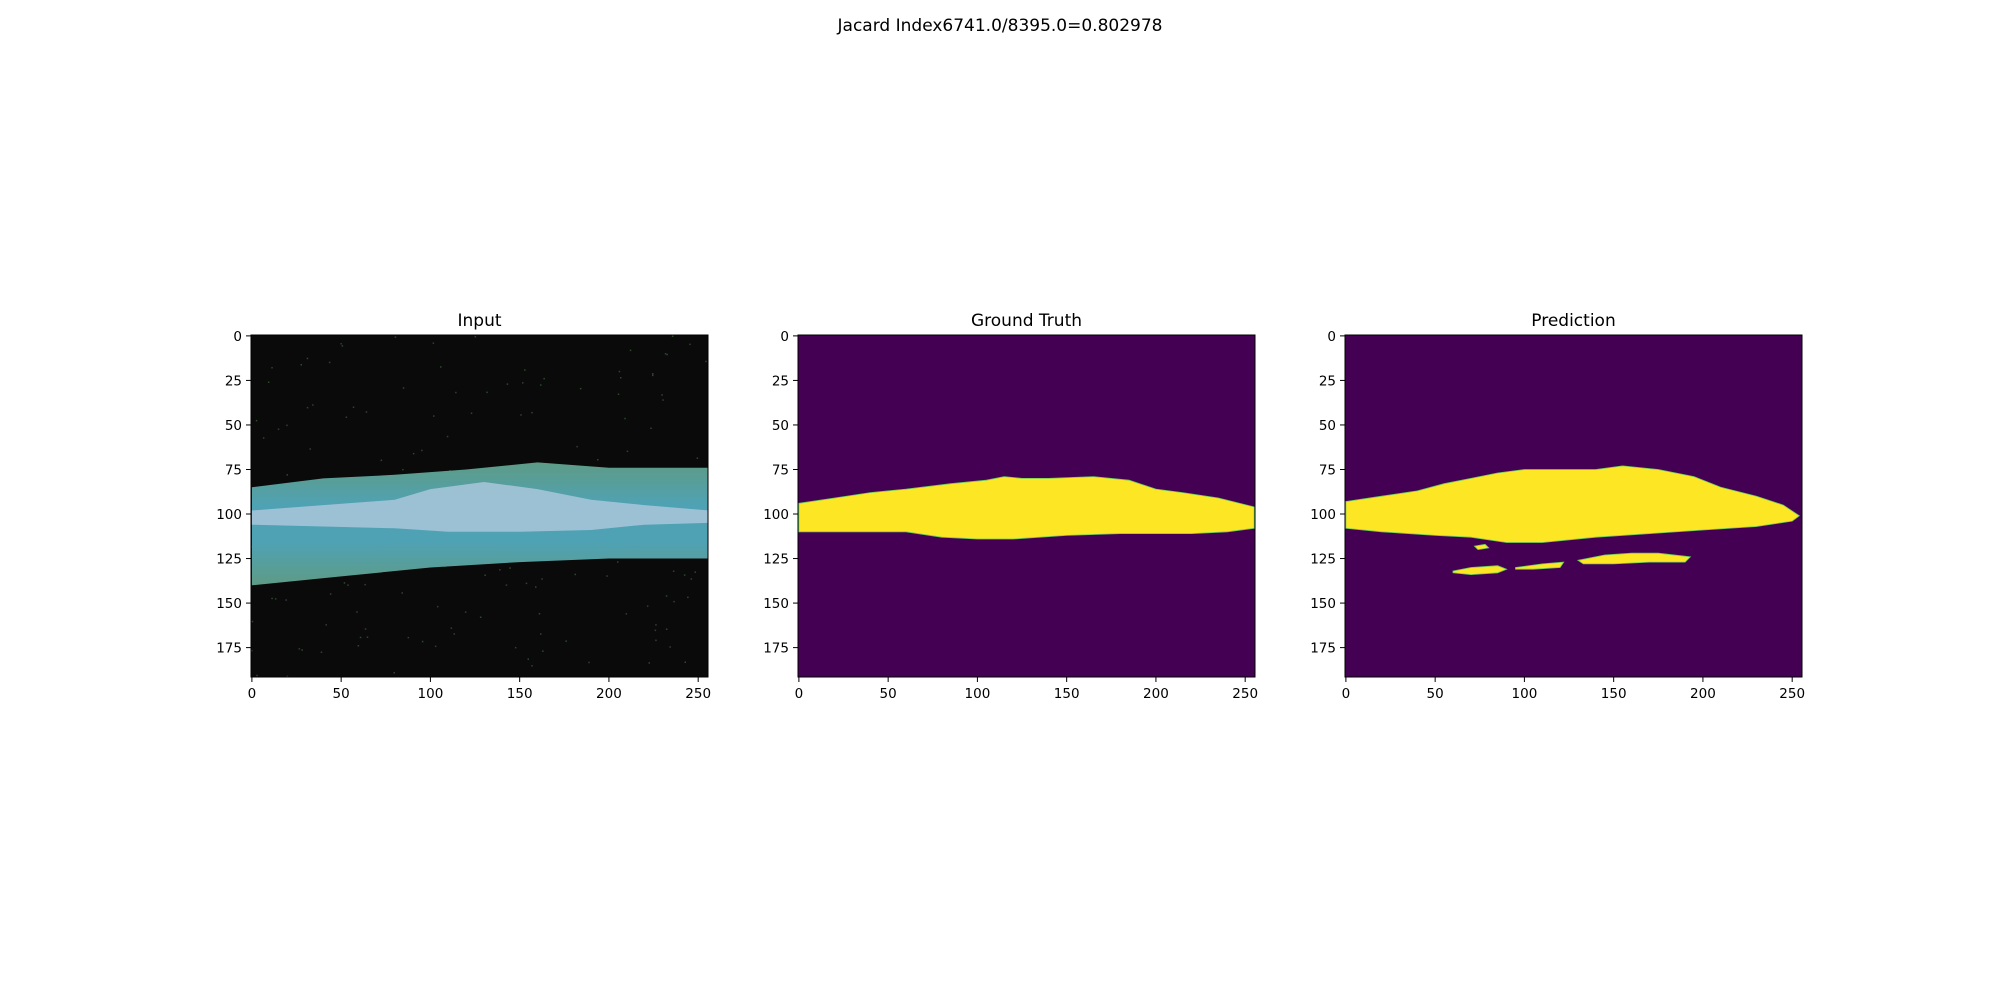 This screenshot has width=2000, height=1000. Describe the element at coordinates (1000, 26) in the screenshot. I see `figure-title: Jacard Index6741.0/8395.0=0.802978` at that location.